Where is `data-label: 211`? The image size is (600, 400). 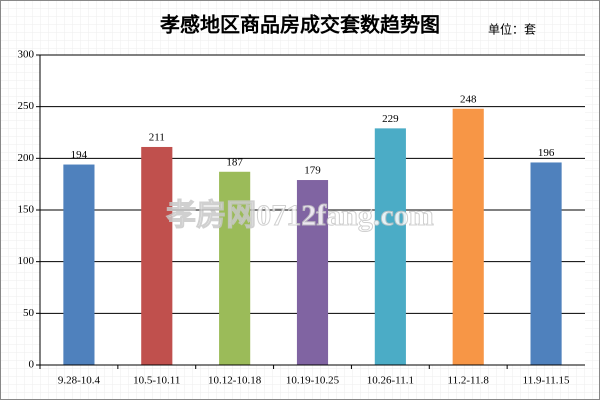
data-label: 211 is located at coordinates (157, 137).